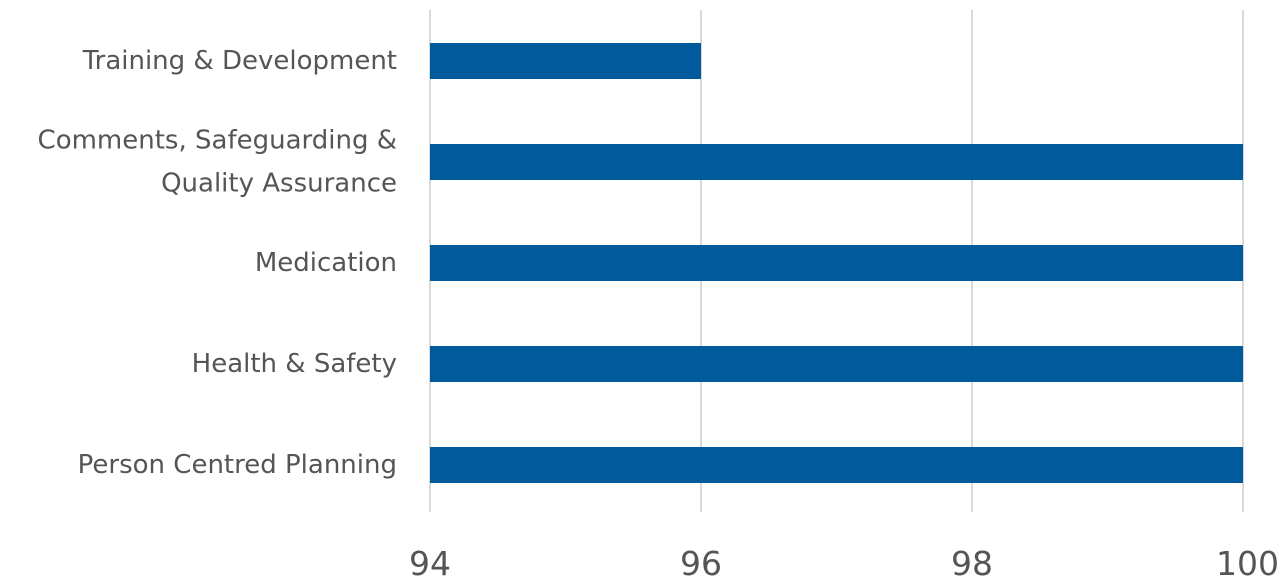 The image size is (1283, 581). I want to click on category-label-1: Training & Development, so click(239, 61).